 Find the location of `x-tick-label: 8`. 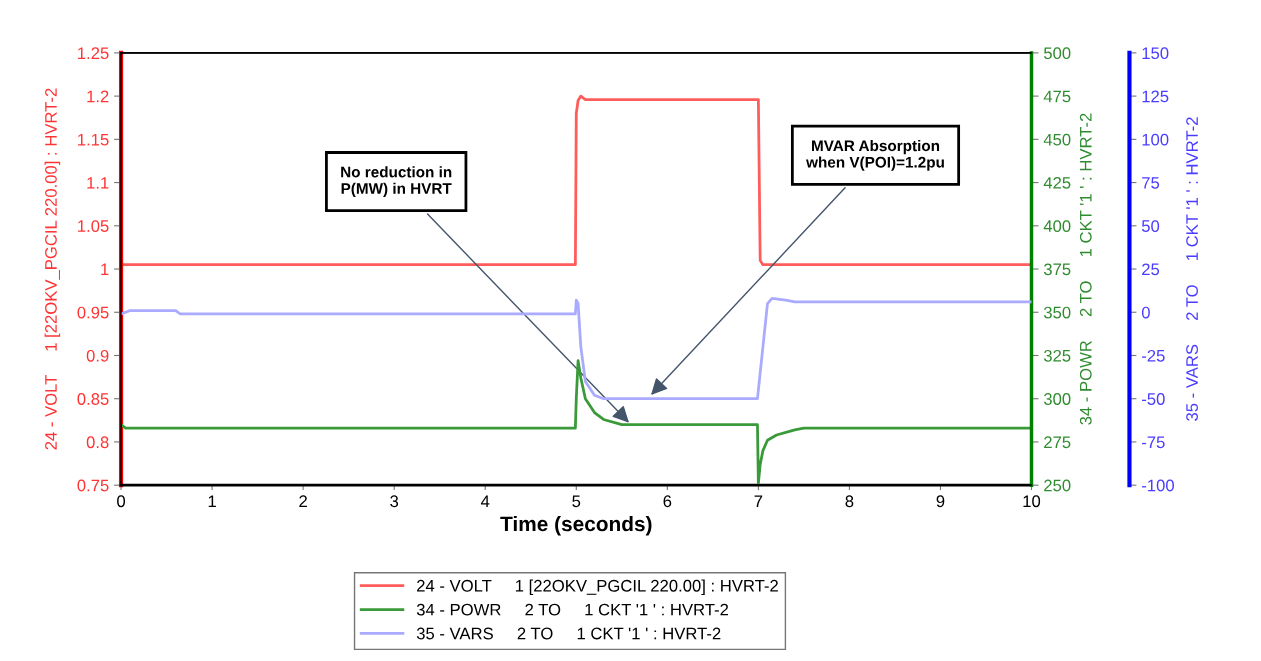

x-tick-label: 8 is located at coordinates (849, 501).